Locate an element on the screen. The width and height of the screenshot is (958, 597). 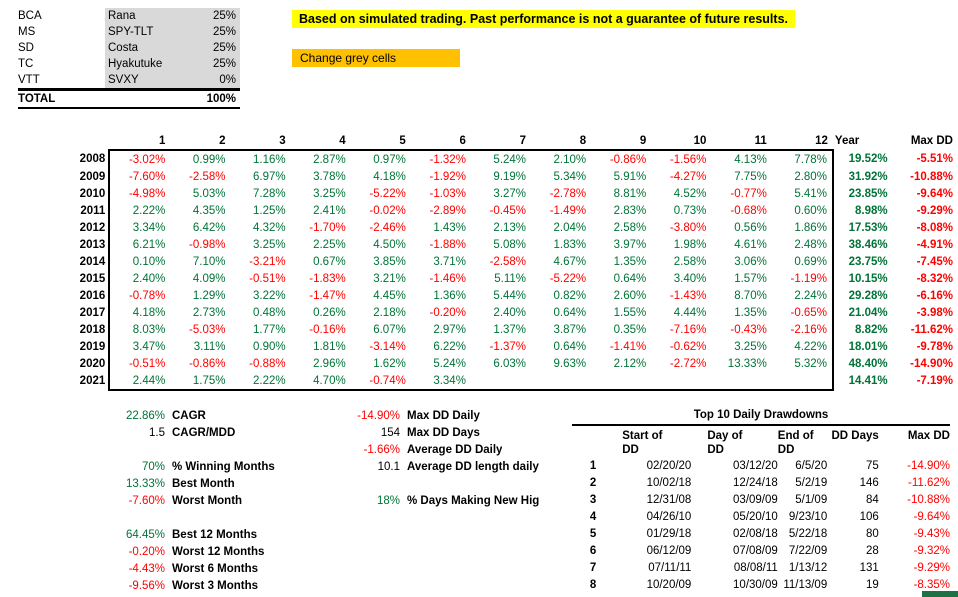
monthly-return-cell: -1.32% is located at coordinates (440, 158).